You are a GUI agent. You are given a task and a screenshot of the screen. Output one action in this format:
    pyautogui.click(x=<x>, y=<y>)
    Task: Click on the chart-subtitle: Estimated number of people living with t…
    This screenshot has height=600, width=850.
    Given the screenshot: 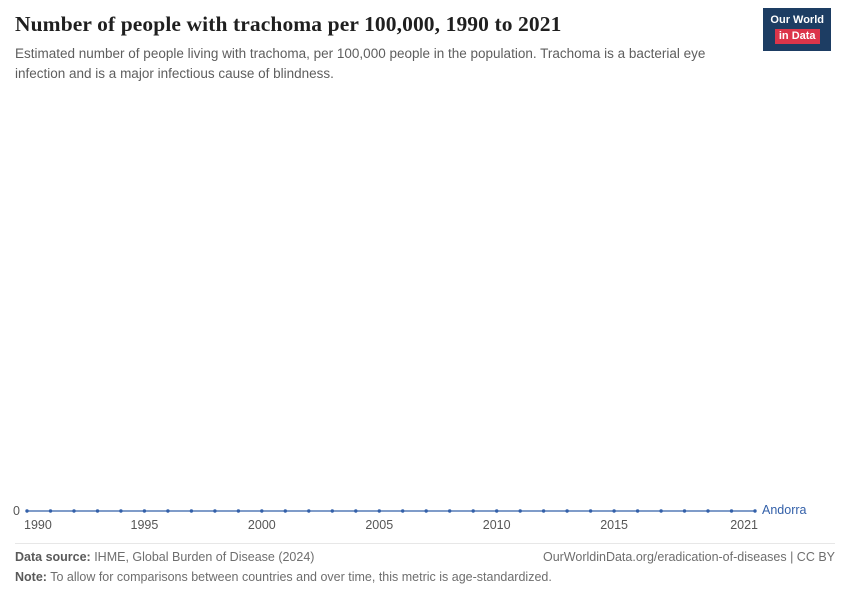 What is the action you would take?
    pyautogui.click(x=360, y=64)
    